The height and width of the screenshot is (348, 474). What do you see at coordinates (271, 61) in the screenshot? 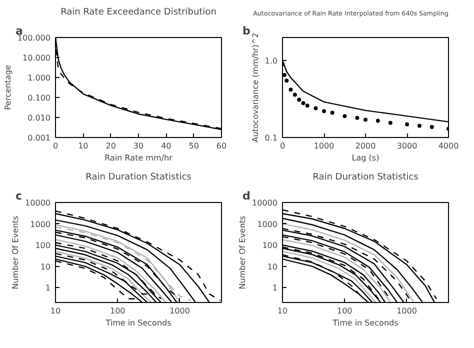
I see `y-tick-label: 1.0` at bounding box center [271, 61].